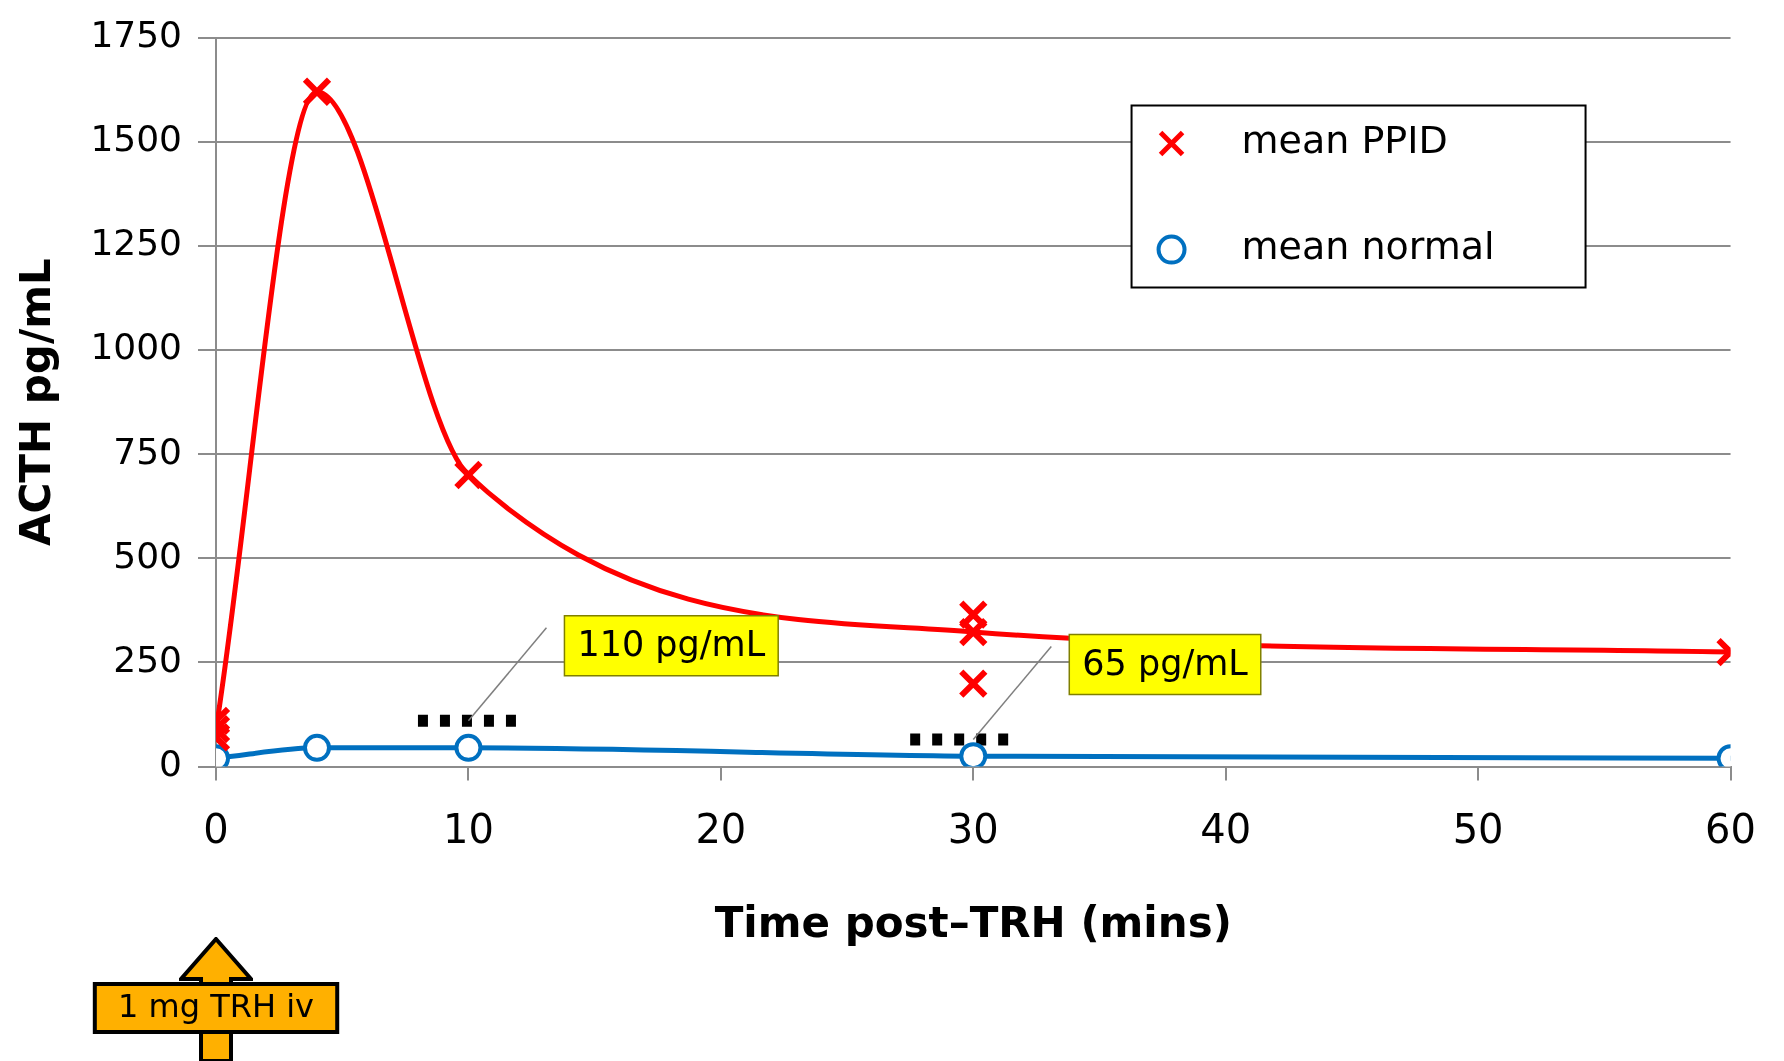  Describe the element at coordinates (148, 451) in the screenshot. I see `y-tick-label: 750` at that location.